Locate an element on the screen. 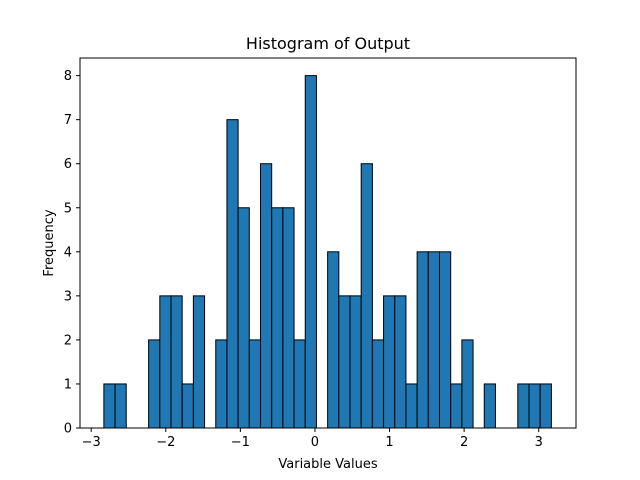  x-axis-ticks: −3 −2 −1 0 1 2 3 is located at coordinates (312, 439).